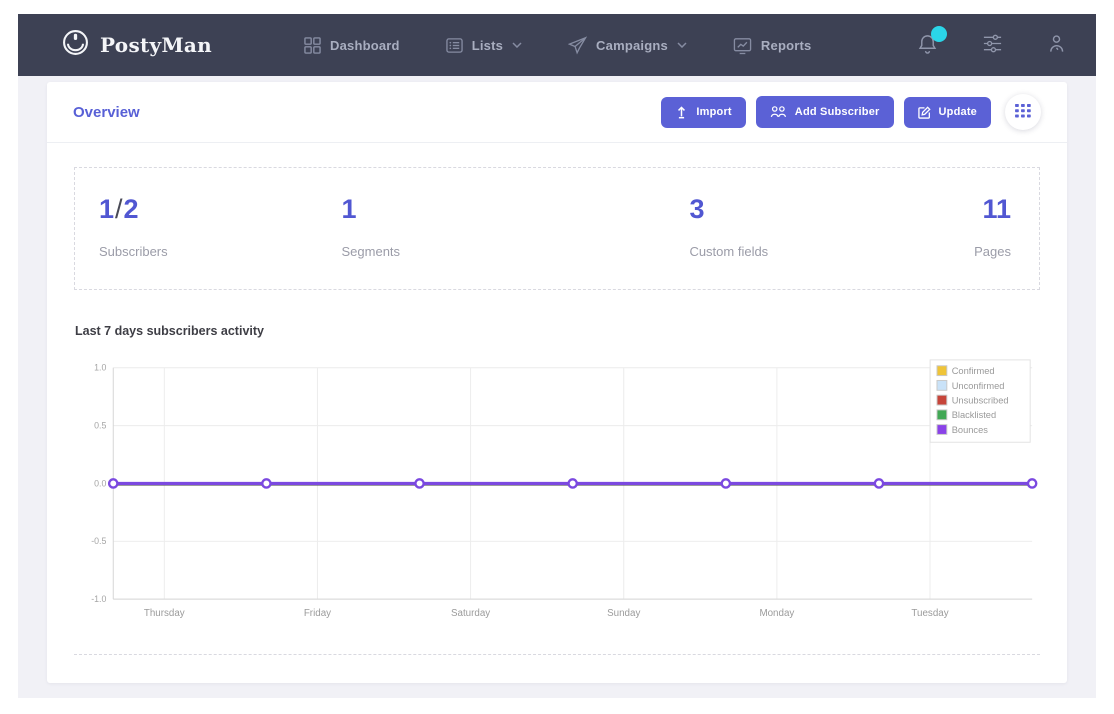 The height and width of the screenshot is (714, 1114). Describe the element at coordinates (133, 251) in the screenshot. I see `stat-label: Subscribers` at that location.